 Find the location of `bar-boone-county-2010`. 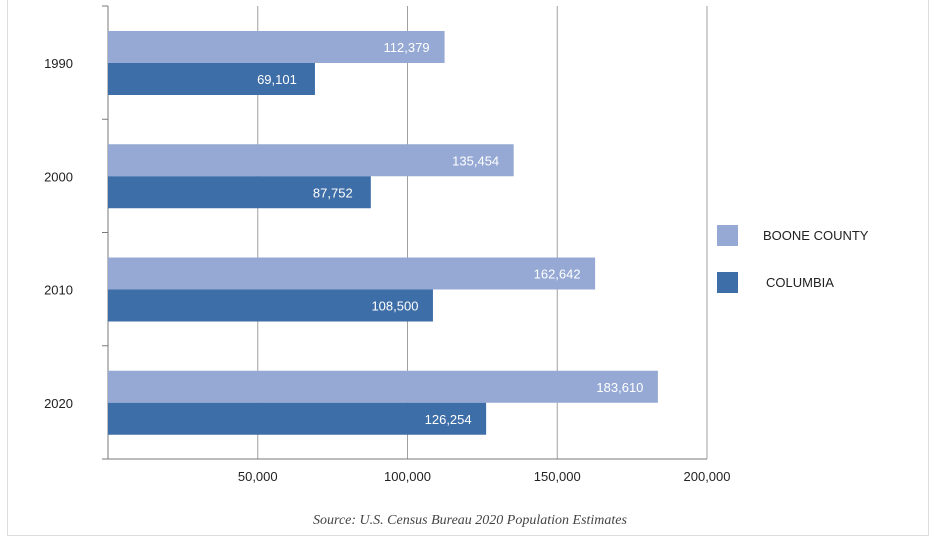

bar-boone-county-2010 is located at coordinates (352, 273).